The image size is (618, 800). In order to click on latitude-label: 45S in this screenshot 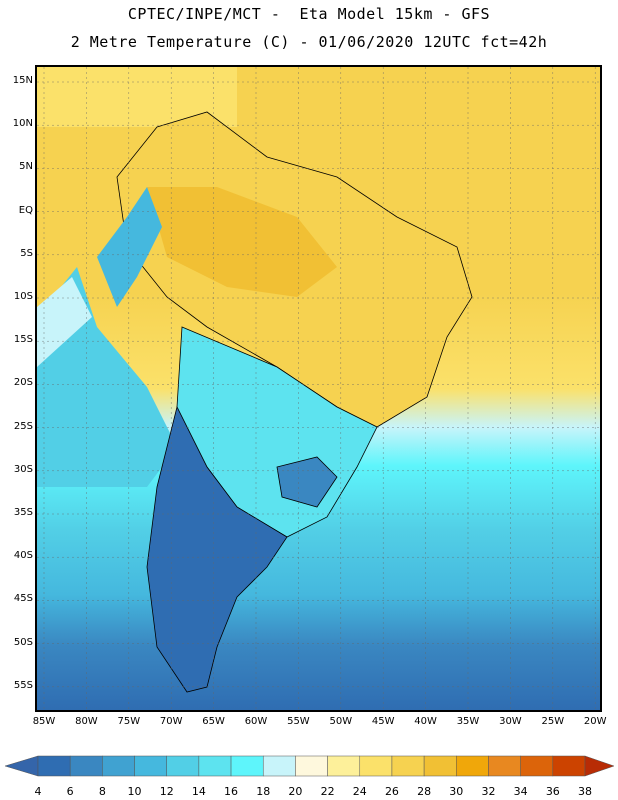, I will do `click(23, 599)`.